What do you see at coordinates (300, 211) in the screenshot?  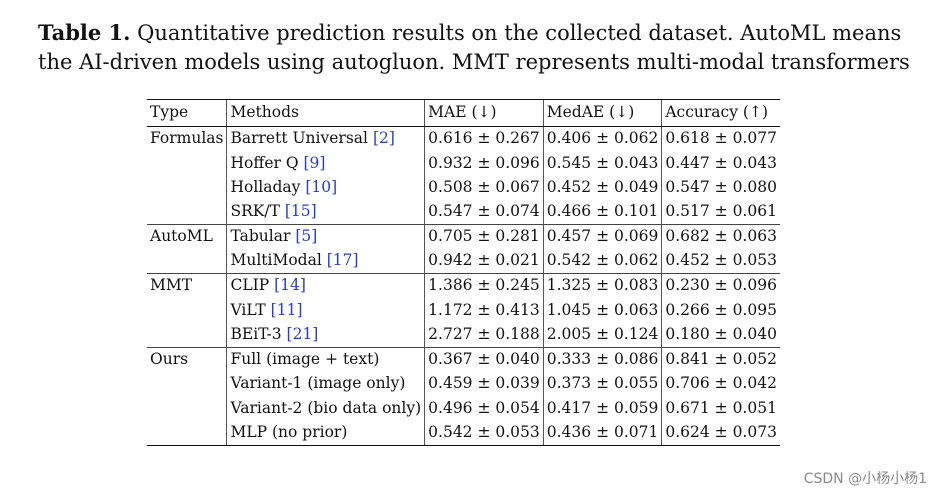 I see `citation-link: [15]` at bounding box center [300, 211].